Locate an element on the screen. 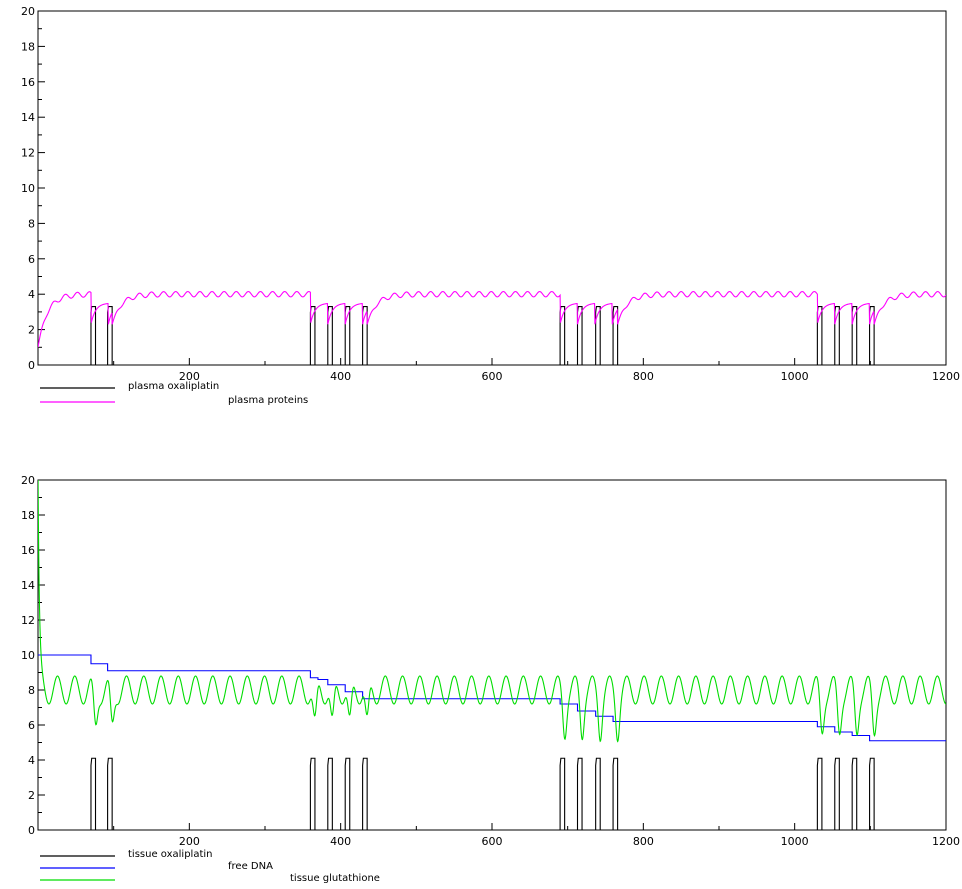 This screenshot has width=962, height=889. series-line-plasma-oxaliplatin is located at coordinates (492, 335).